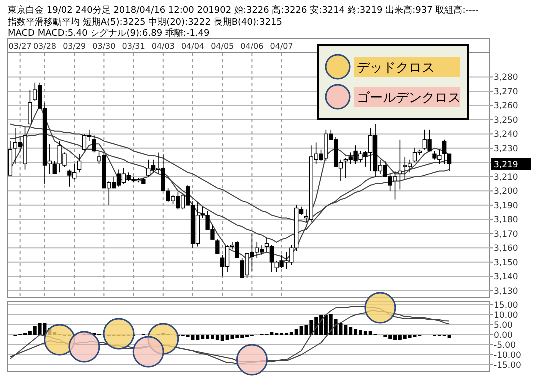 The width and height of the screenshot is (546, 387). I want to click on y-tick-label: 10.00, so click(506, 316).